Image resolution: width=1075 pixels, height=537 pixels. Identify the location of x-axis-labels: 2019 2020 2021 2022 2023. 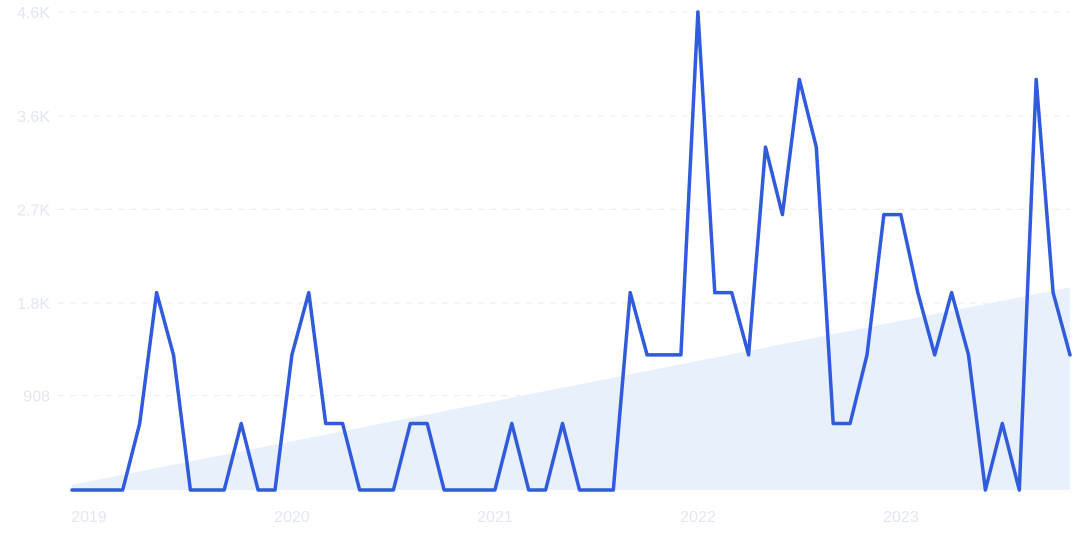
(495, 517).